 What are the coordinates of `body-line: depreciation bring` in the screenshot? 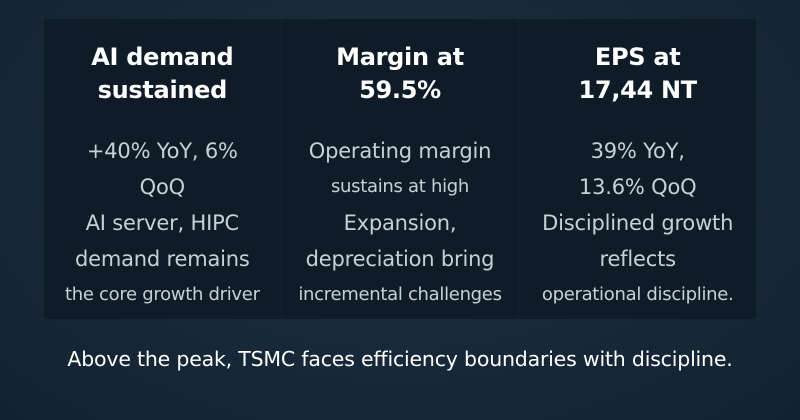 It's located at (400, 259).